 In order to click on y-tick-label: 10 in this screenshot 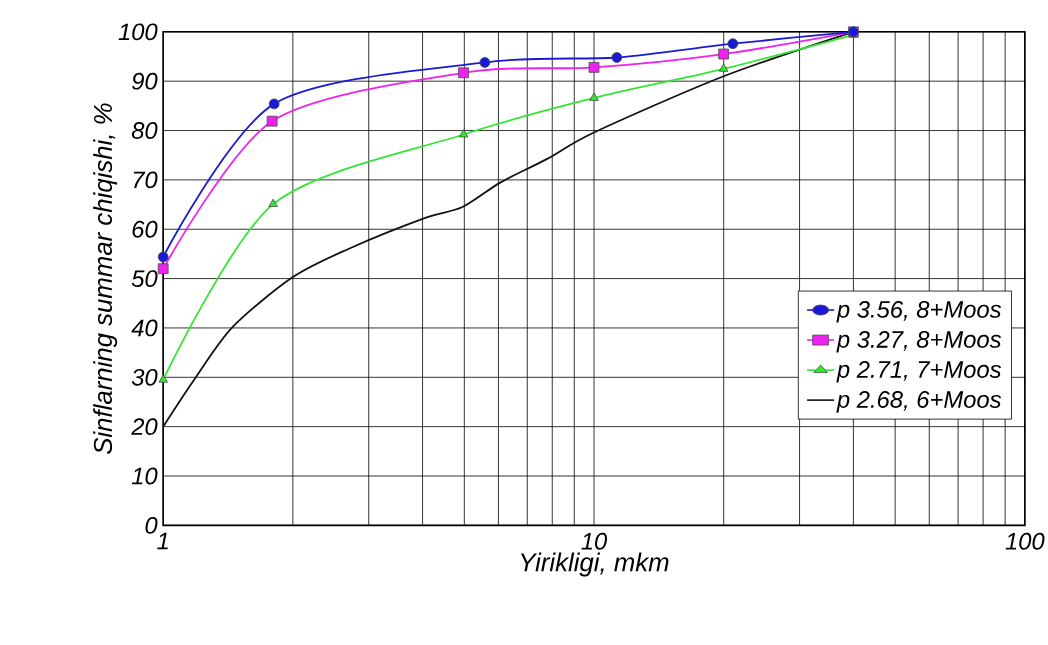, I will do `click(144, 476)`.